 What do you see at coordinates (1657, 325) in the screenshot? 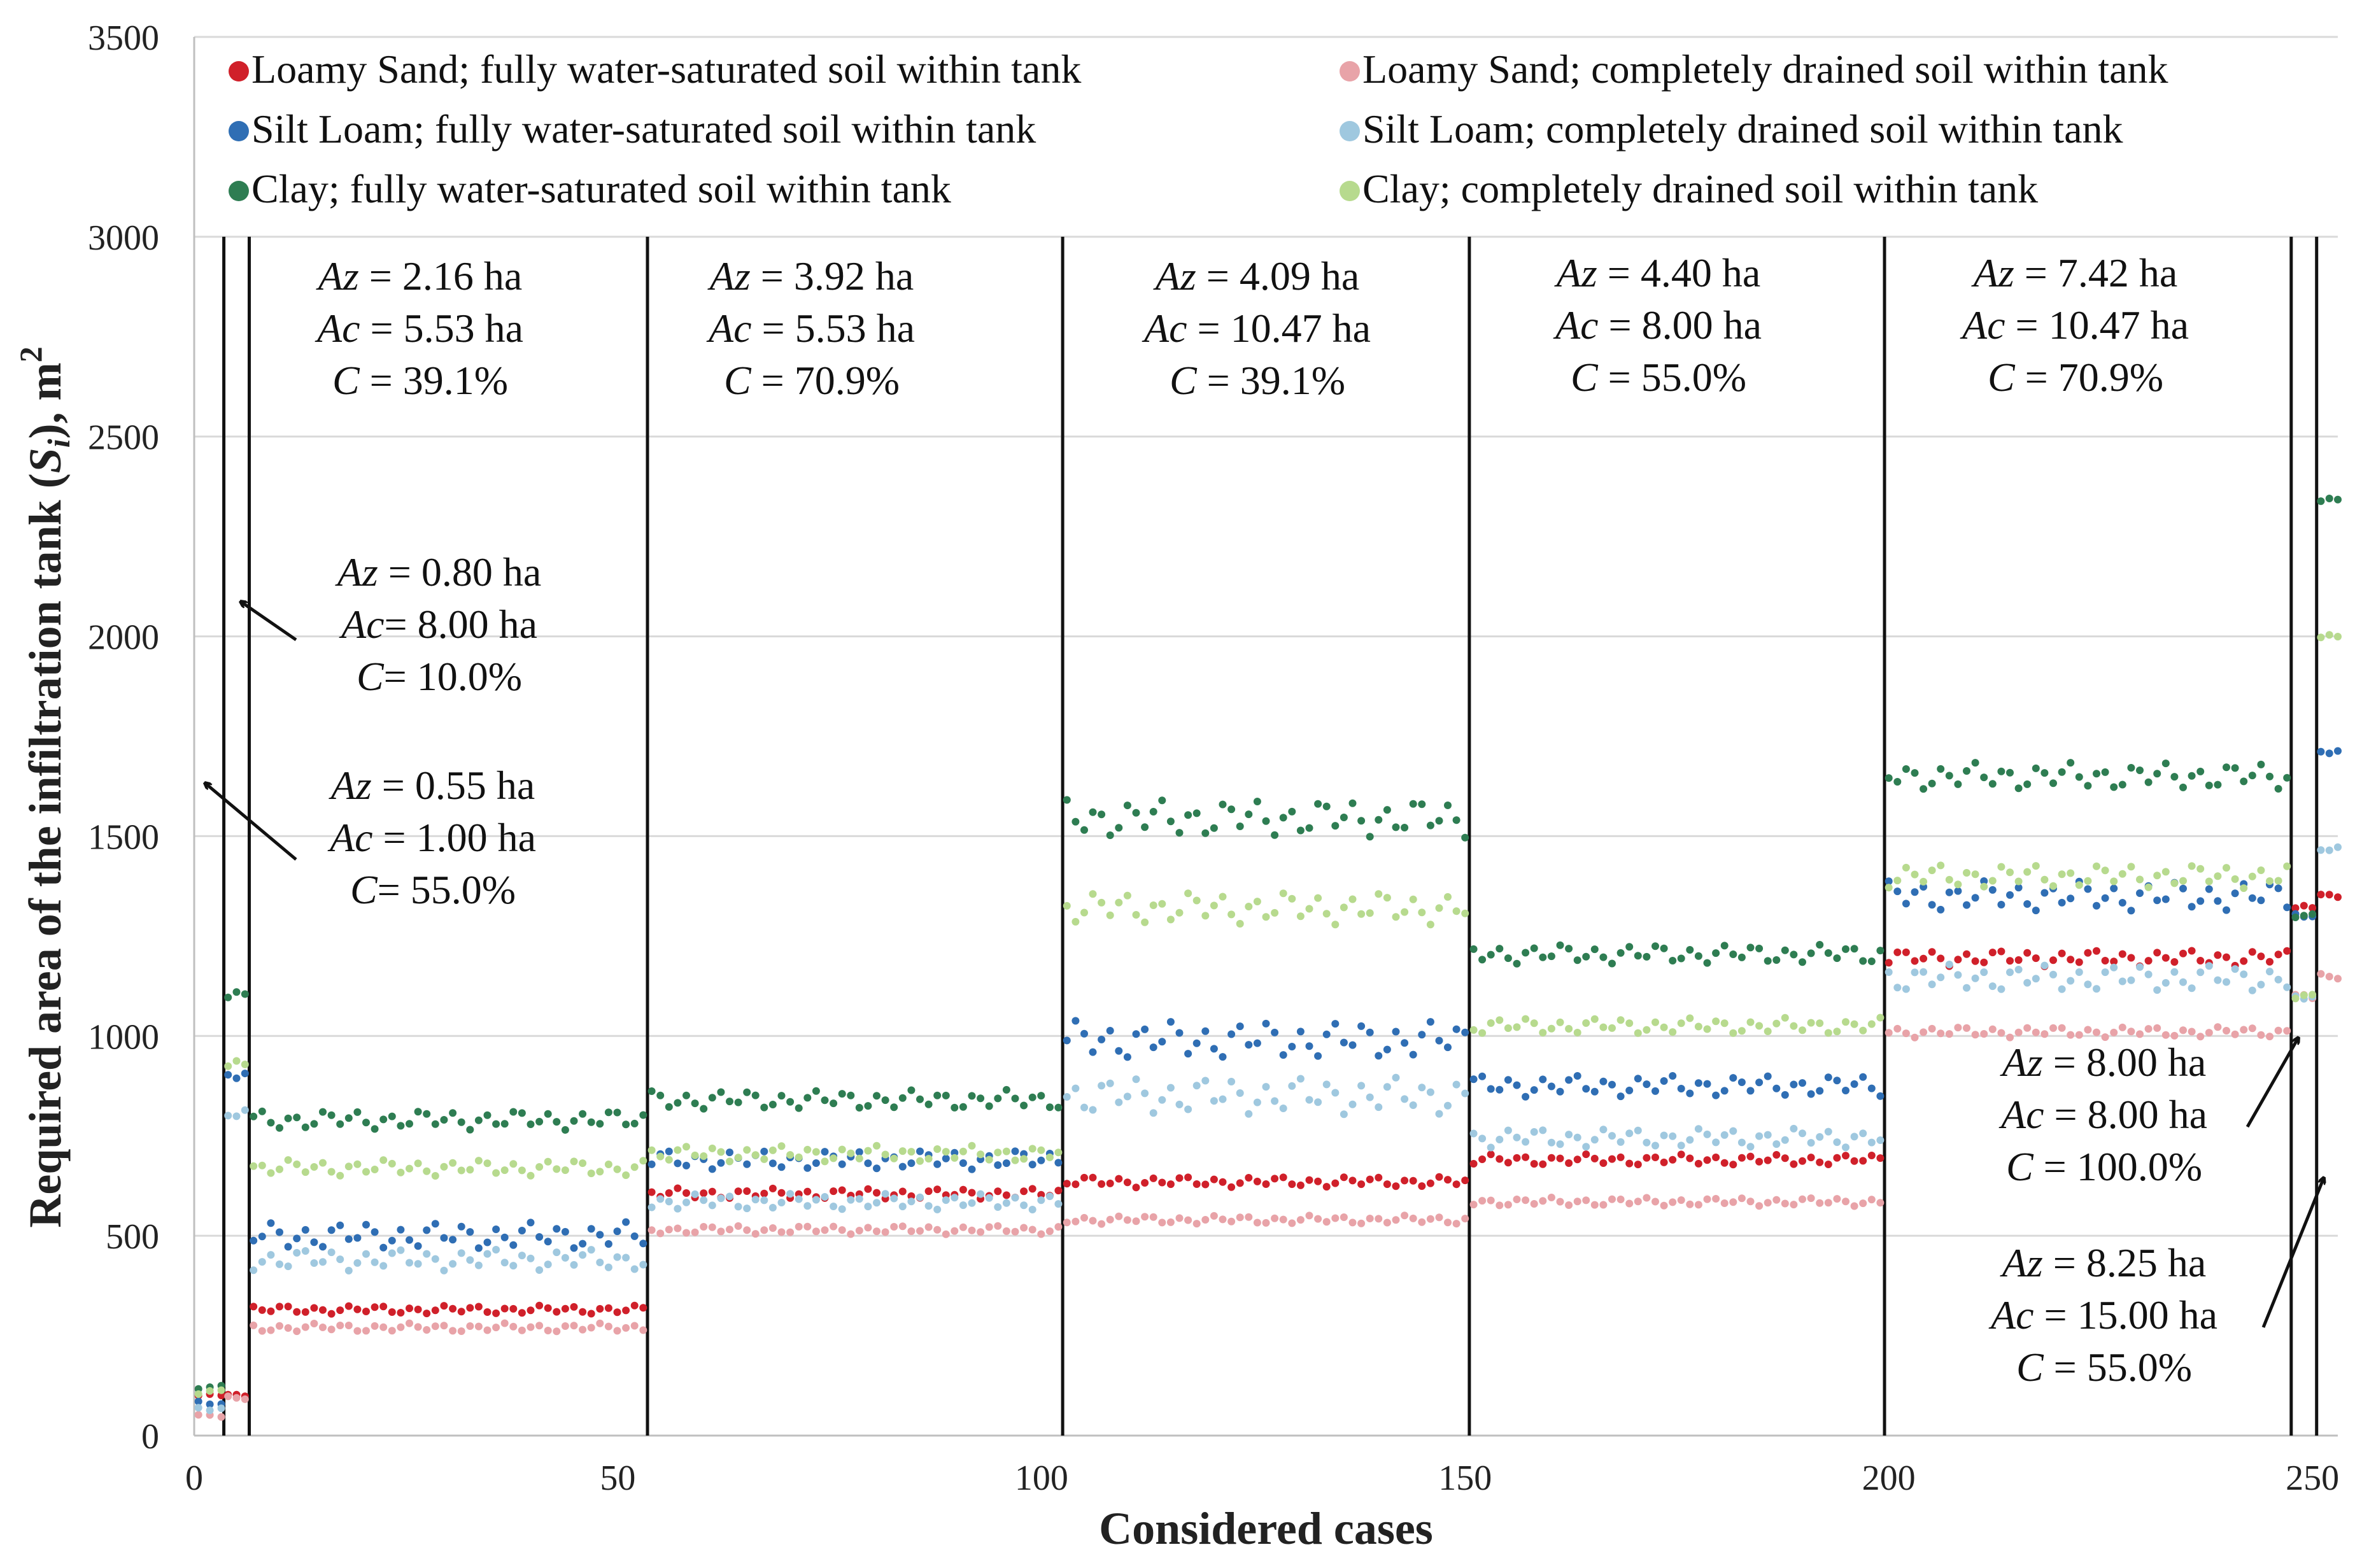
I see `annotation-line: Ac = 8.00 ha` at bounding box center [1657, 325].